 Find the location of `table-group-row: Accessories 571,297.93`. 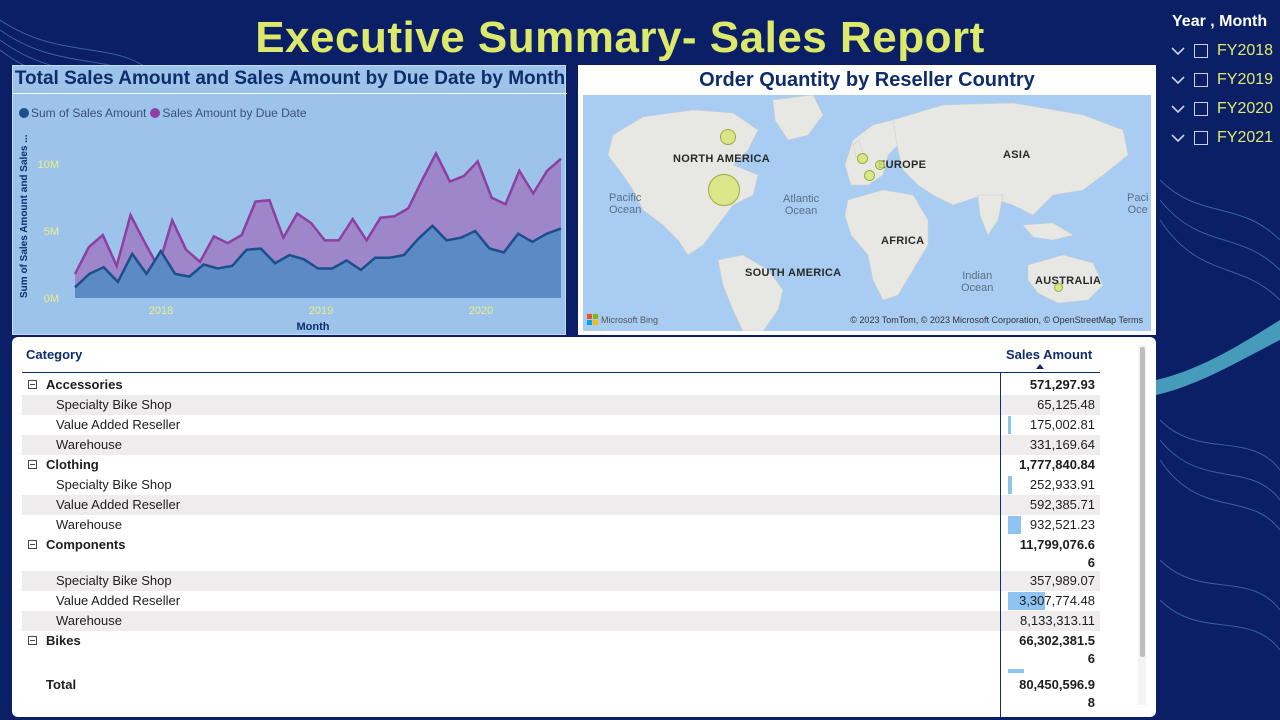

table-group-row: Accessories 571,297.93 is located at coordinates (561, 385).